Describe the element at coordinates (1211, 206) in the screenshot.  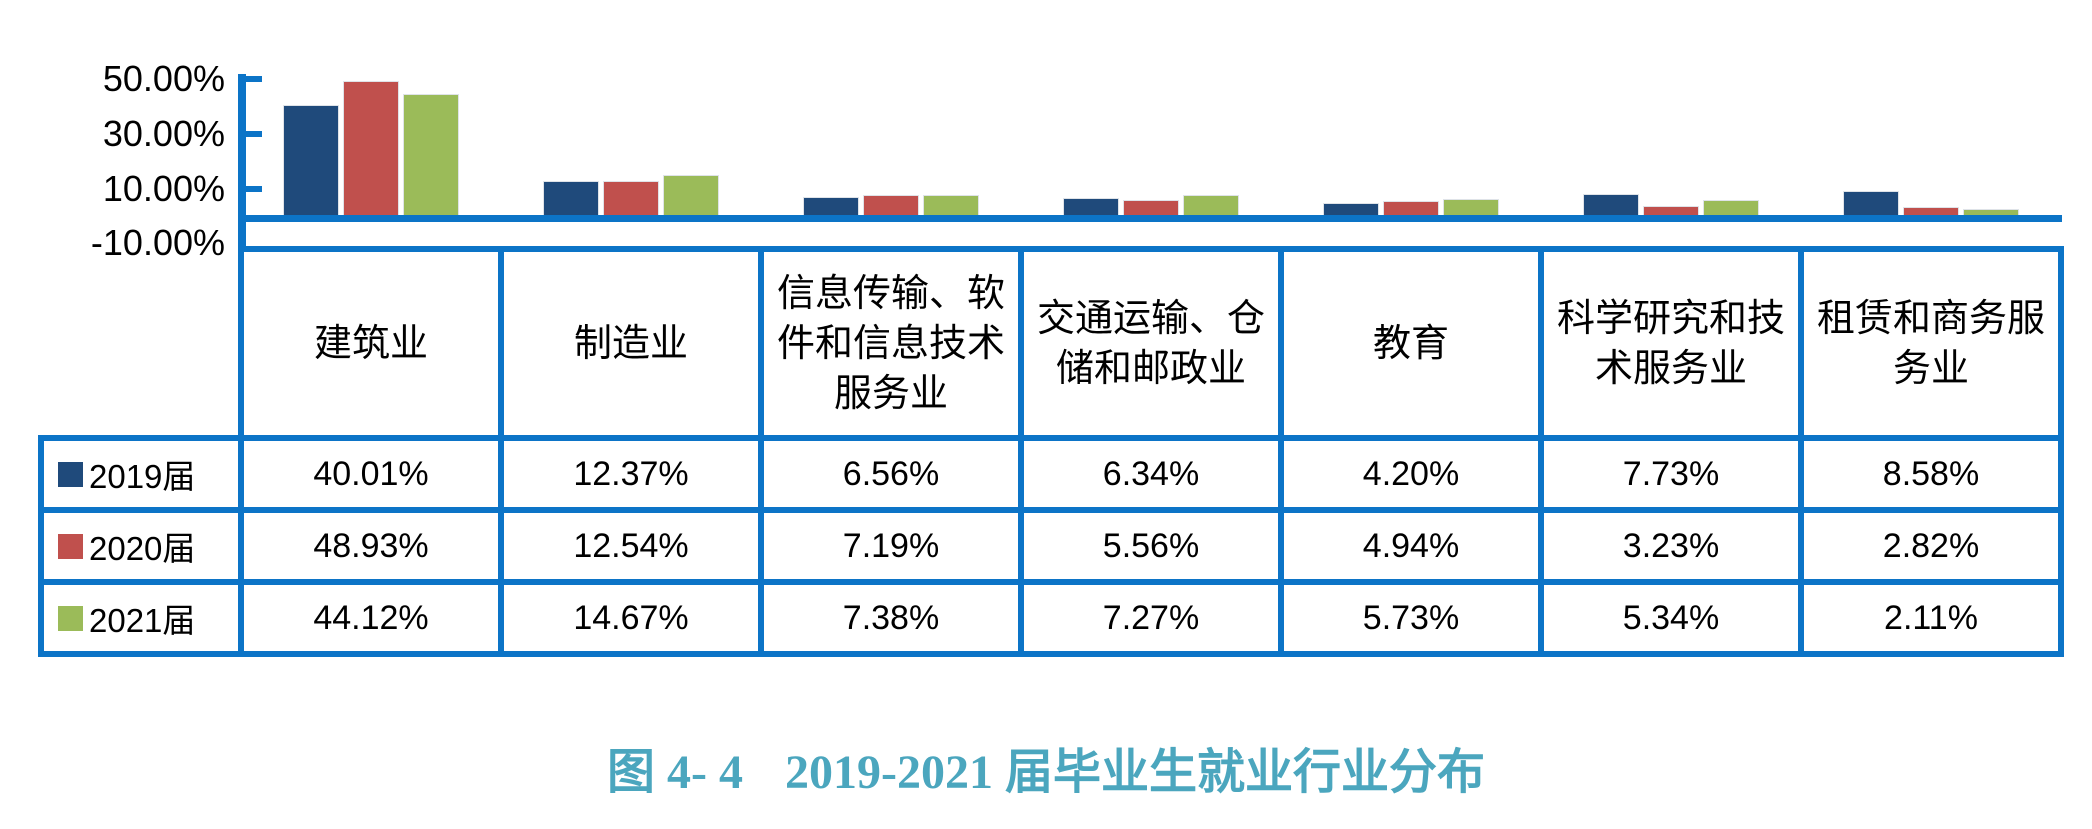
I see `bar-2021届-交通运输、仓储和邮政业` at that location.